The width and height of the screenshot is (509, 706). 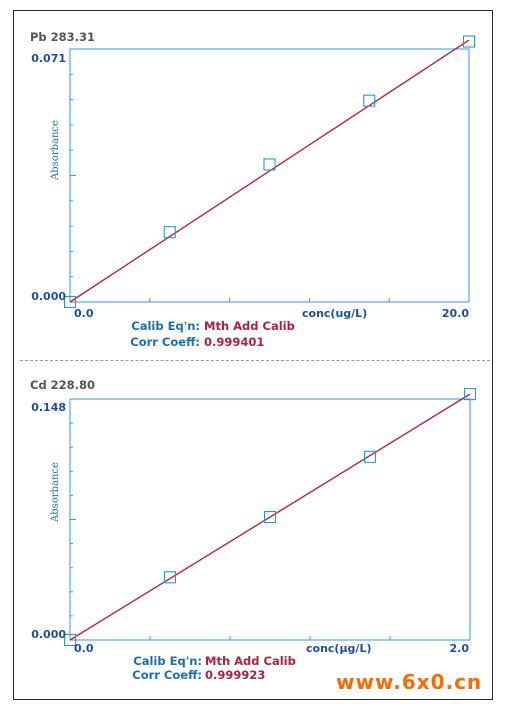 What do you see at coordinates (234, 342) in the screenshot?
I see `corr-coeff-value: 0.999401` at bounding box center [234, 342].